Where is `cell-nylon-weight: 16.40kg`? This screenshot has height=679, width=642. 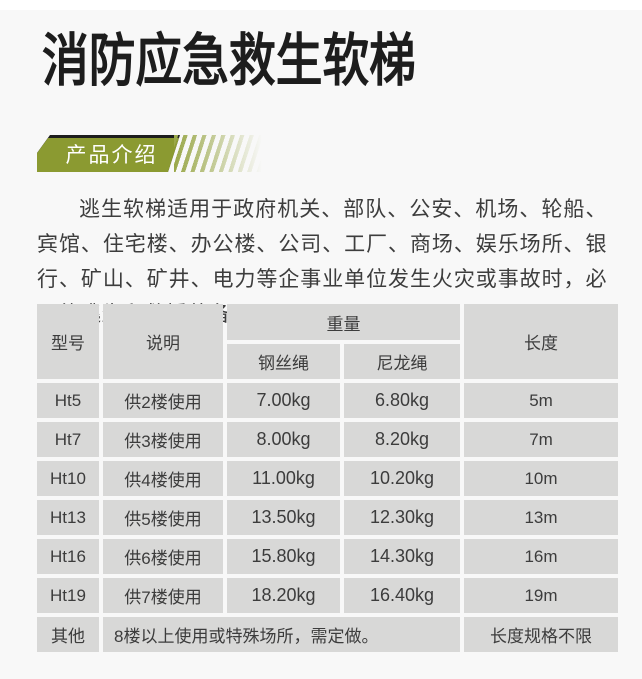
cell-nylon-weight: 16.40kg is located at coordinates (402, 595).